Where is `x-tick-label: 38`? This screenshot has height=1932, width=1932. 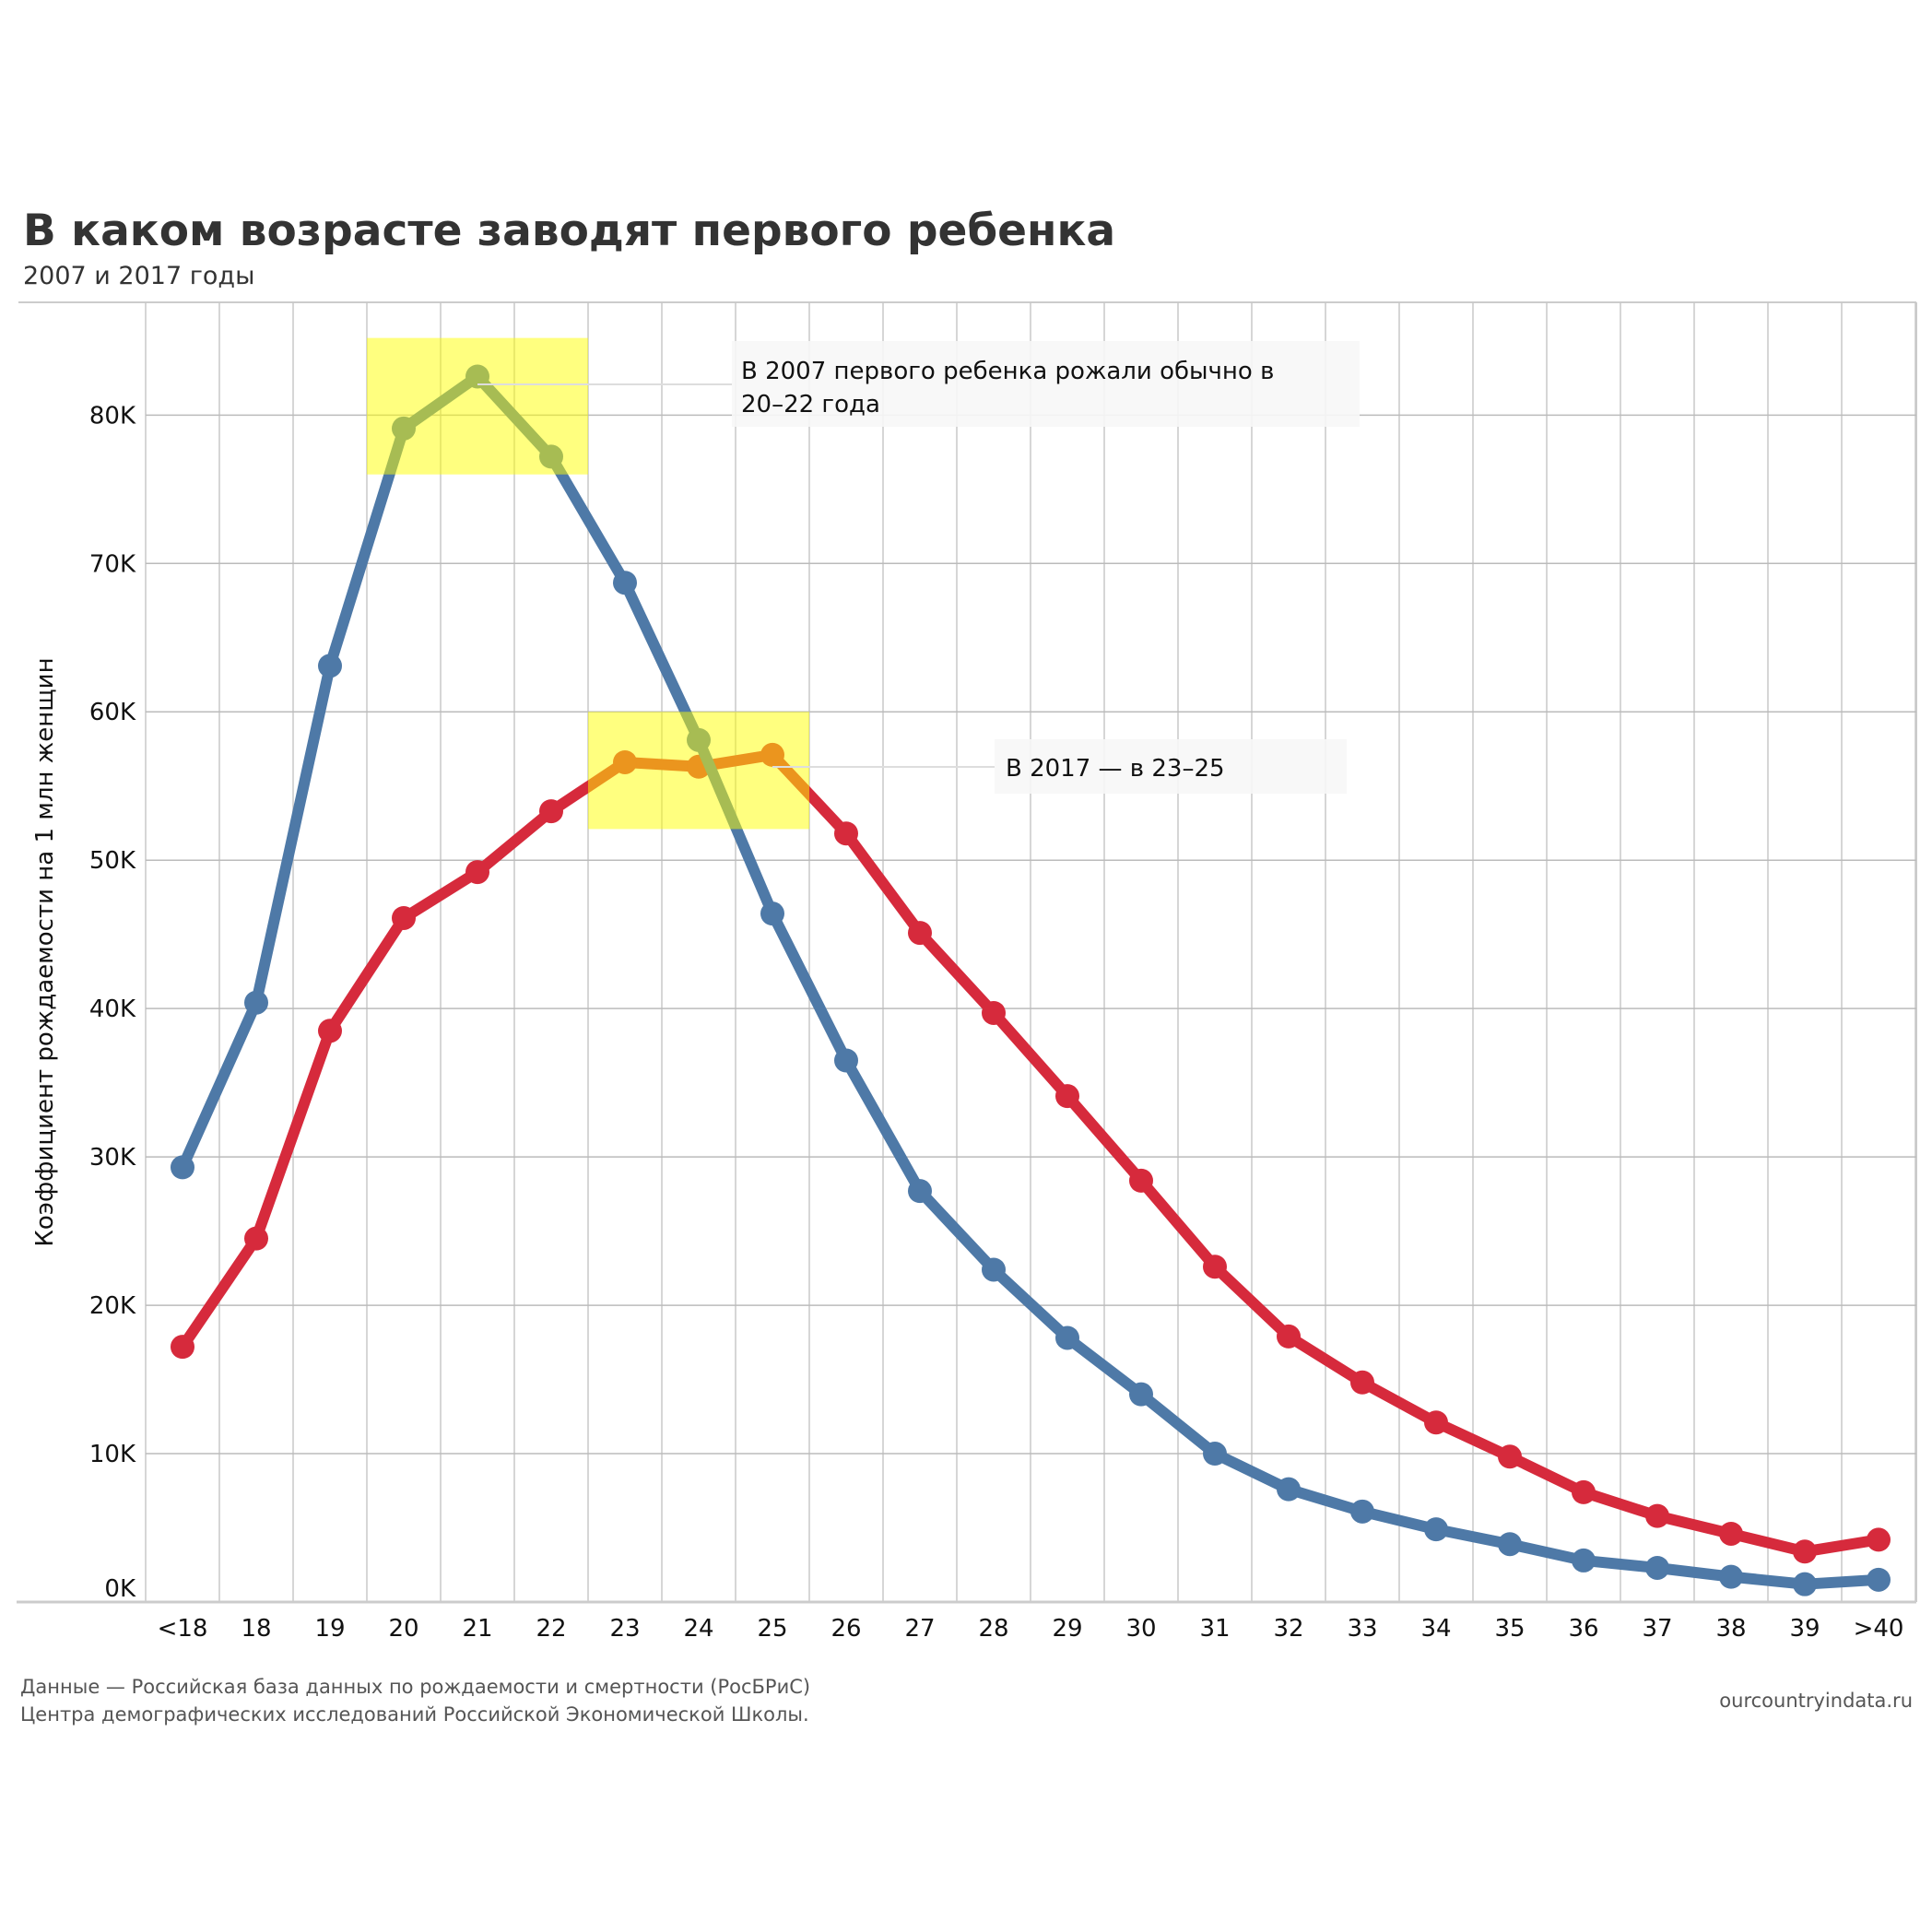 x-tick-label: 38 is located at coordinates (1730, 1629).